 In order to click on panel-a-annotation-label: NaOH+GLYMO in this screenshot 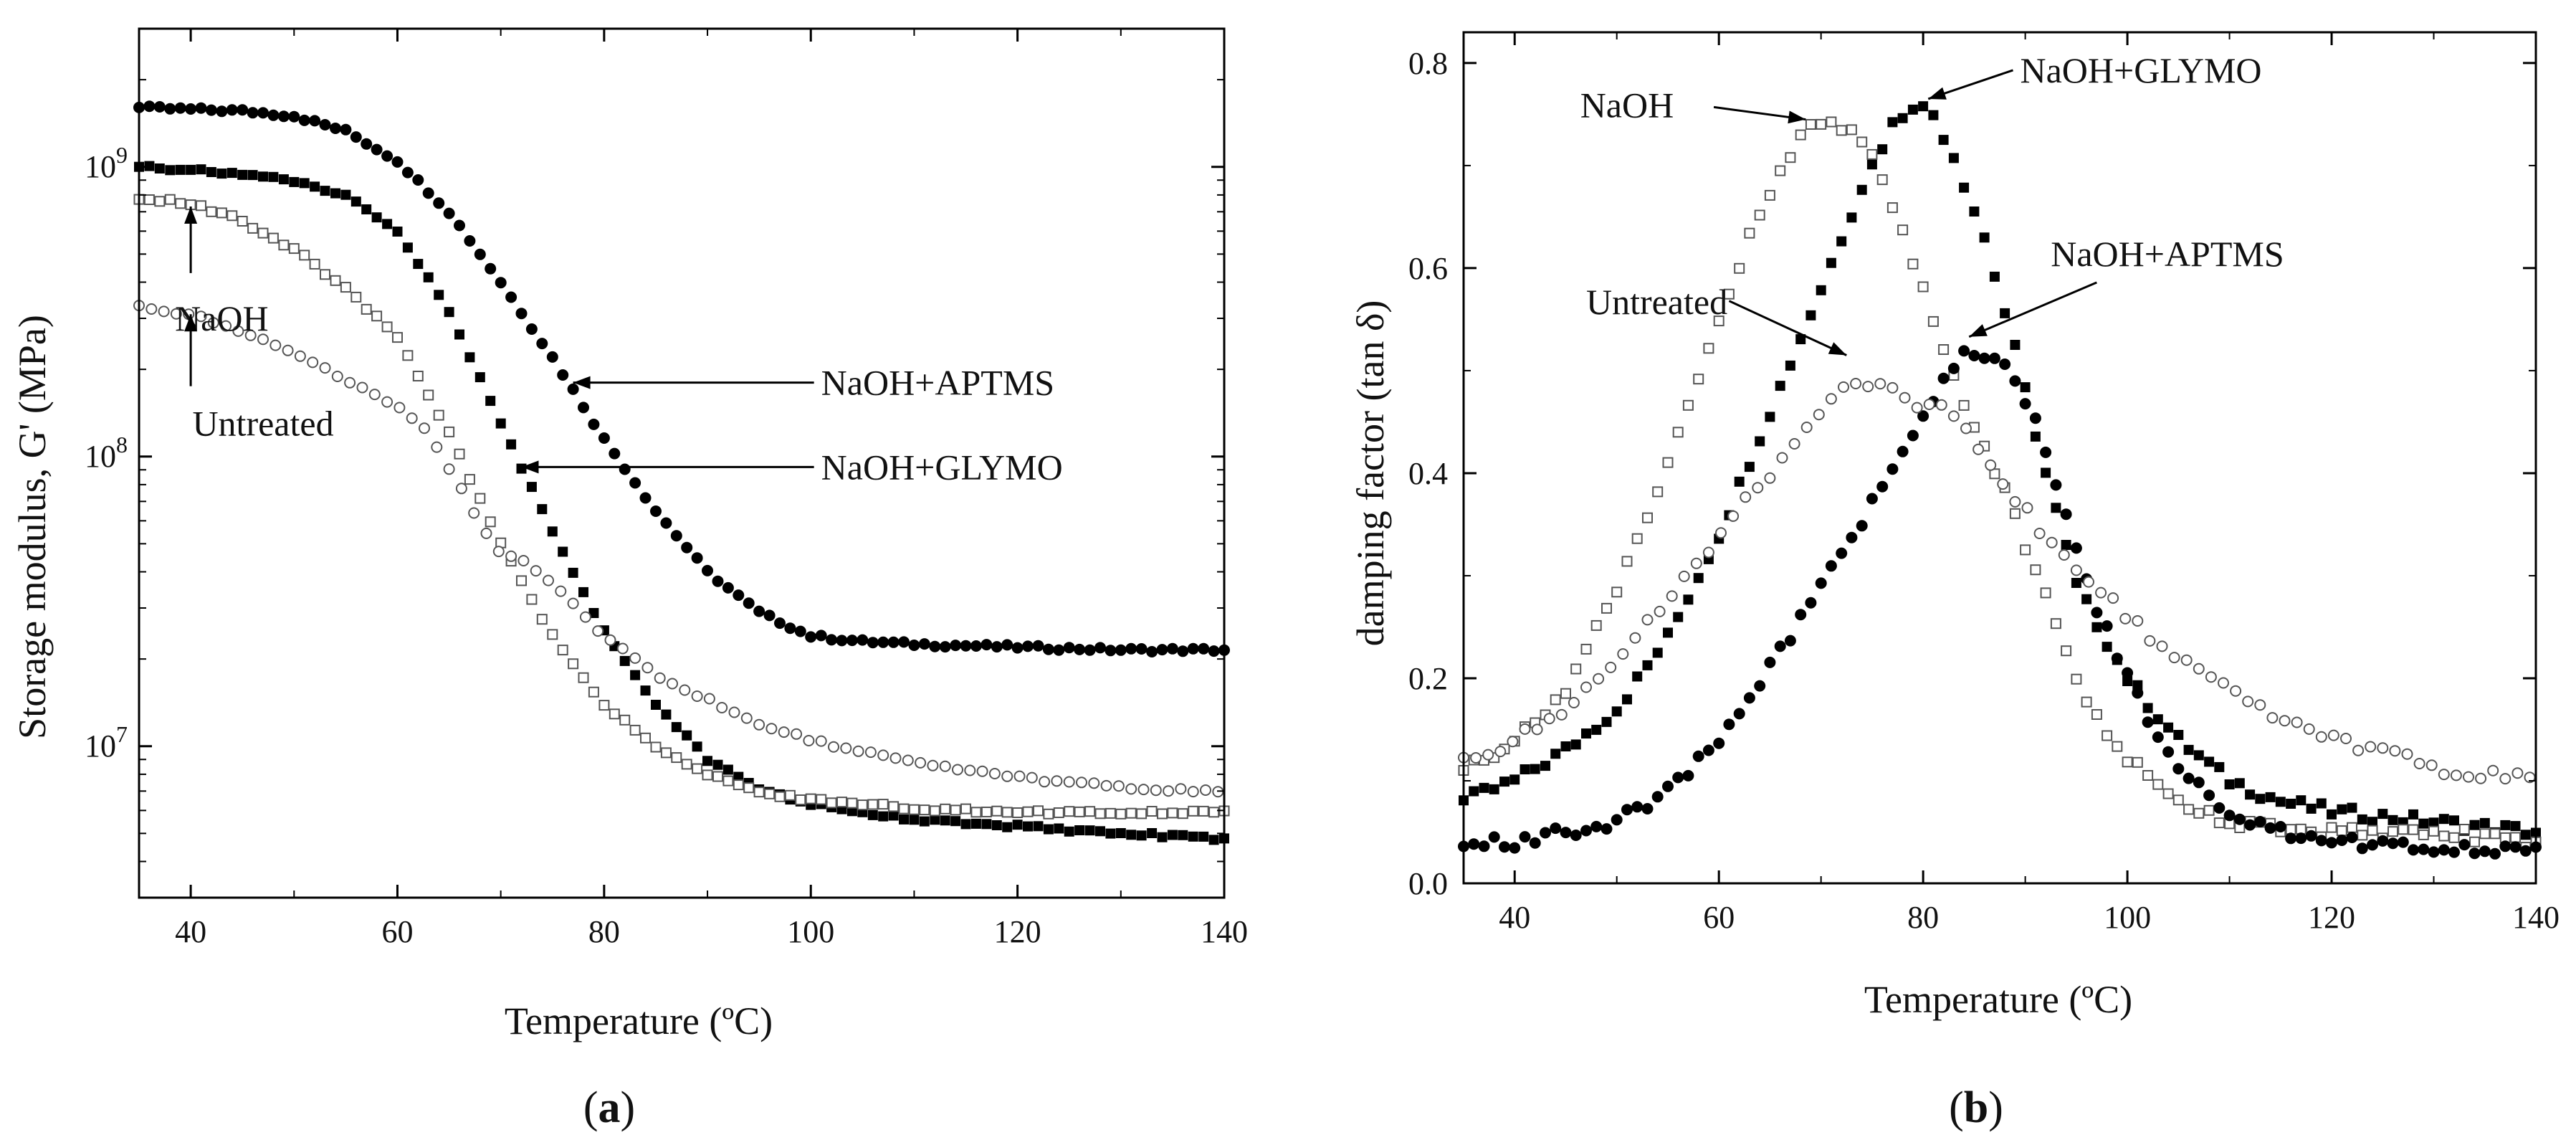, I will do `click(942, 467)`.